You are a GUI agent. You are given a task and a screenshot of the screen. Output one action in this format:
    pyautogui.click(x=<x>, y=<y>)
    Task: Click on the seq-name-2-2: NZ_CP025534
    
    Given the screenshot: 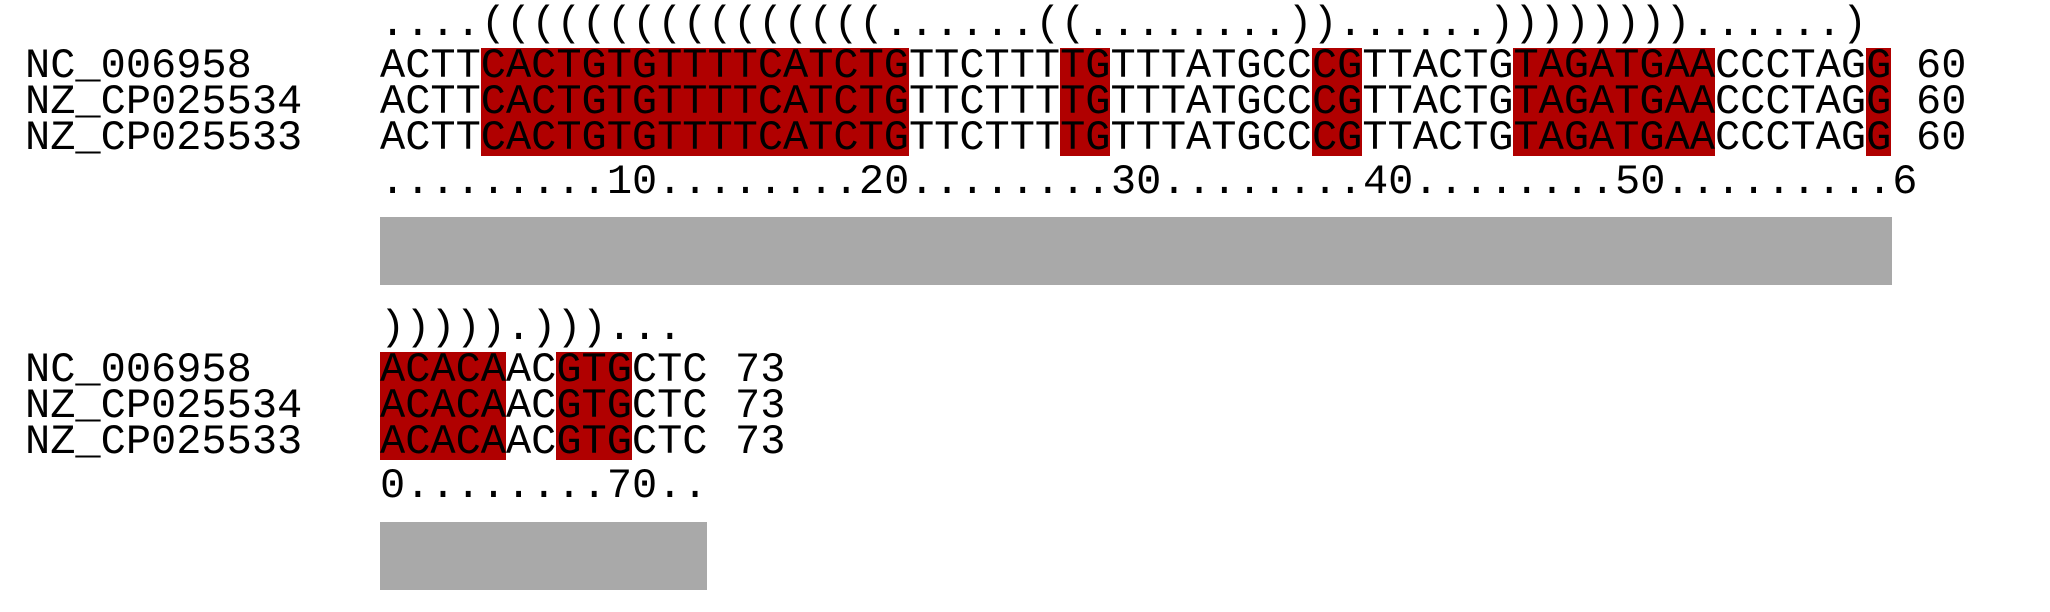 What is the action you would take?
    pyautogui.click(x=164, y=406)
    